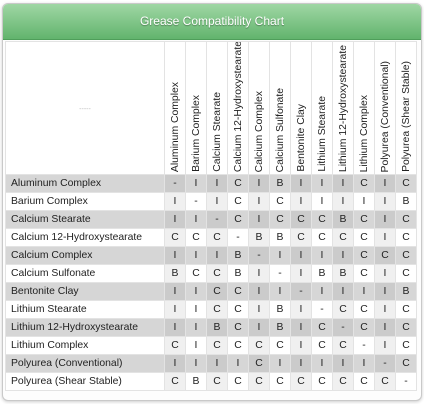 This screenshot has width=424, height=404. Describe the element at coordinates (322, 134) in the screenshot. I see `column-header-label: Lithium Stearate` at that location.